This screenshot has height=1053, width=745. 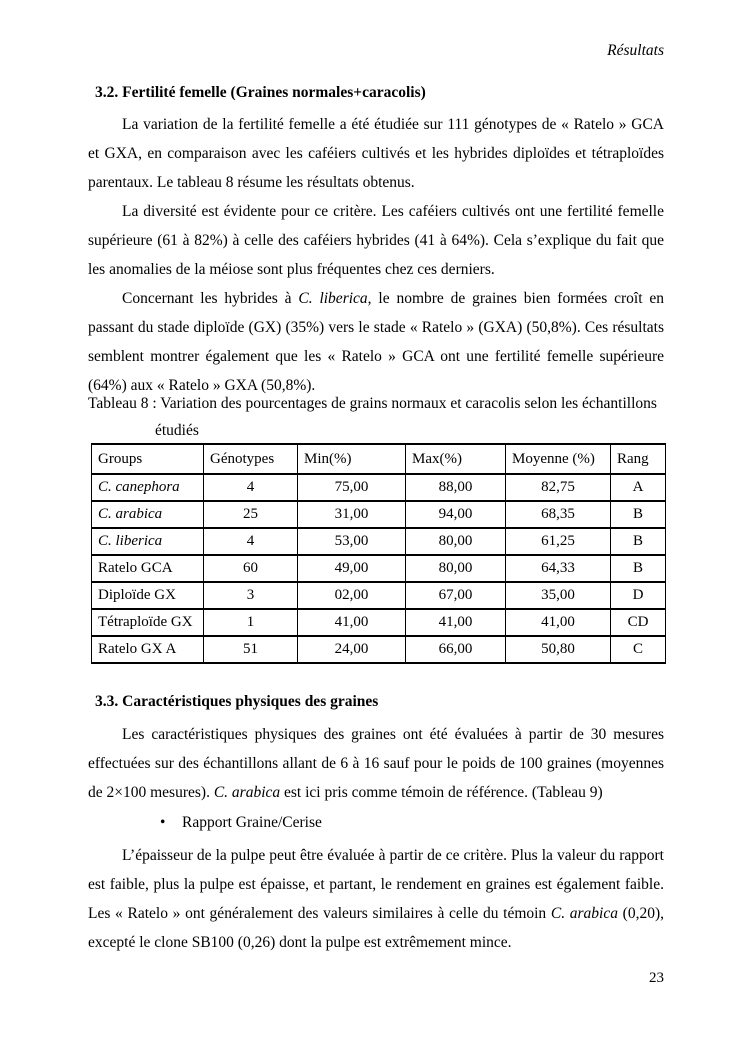 I want to click on cell-genotypes: 60, so click(x=250, y=568).